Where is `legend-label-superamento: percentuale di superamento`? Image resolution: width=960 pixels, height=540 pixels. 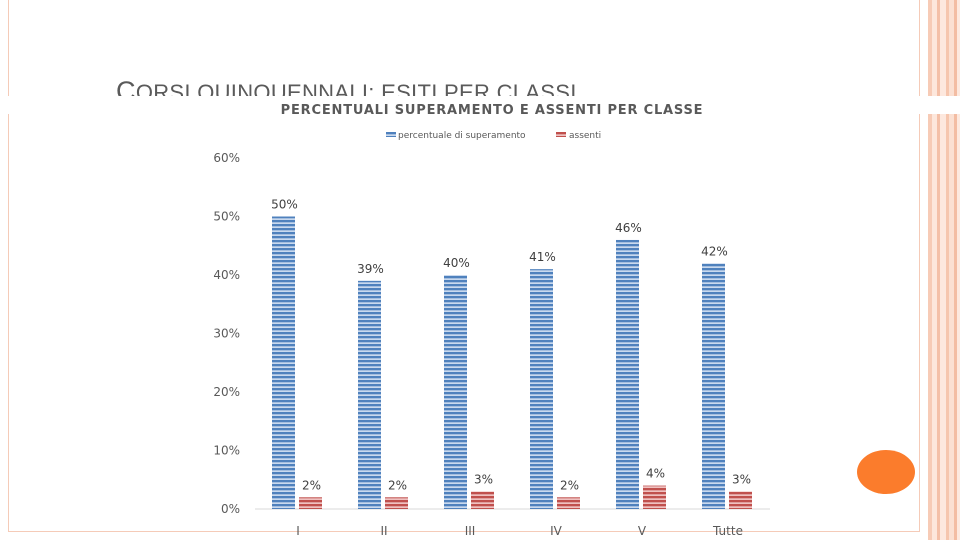
legend-label-superamento: percentuale di superamento is located at coordinates (462, 136).